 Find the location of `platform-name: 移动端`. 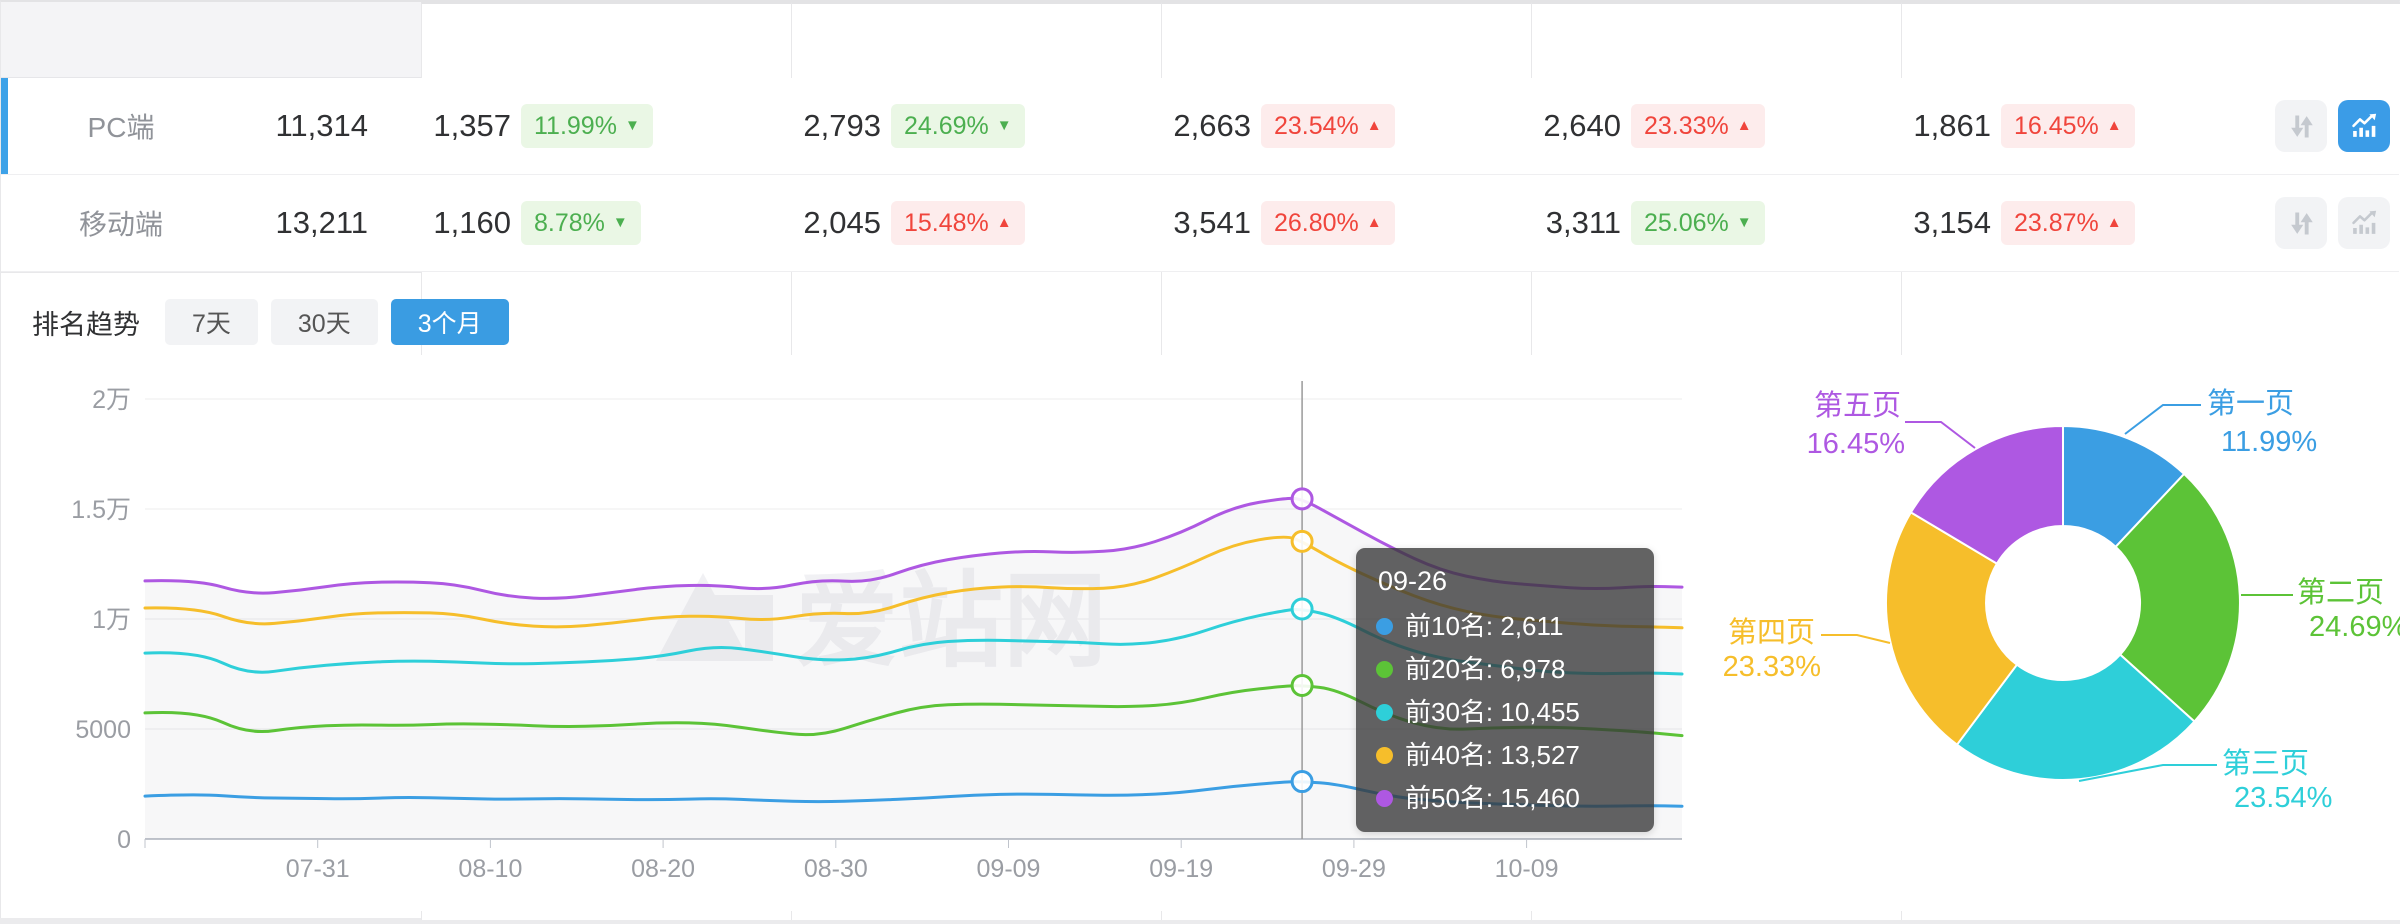

platform-name: 移动端 is located at coordinates (120, 224).